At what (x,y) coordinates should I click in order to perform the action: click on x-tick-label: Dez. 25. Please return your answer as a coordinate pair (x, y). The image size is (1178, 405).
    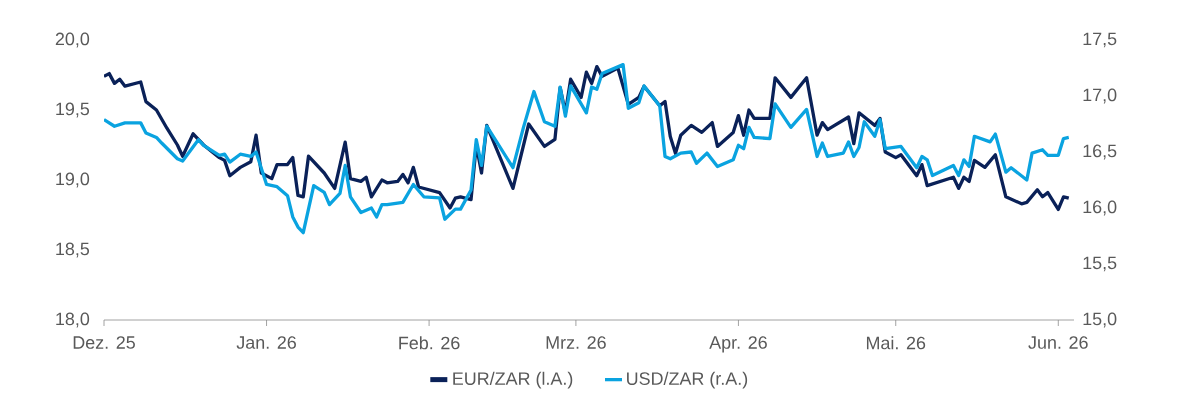
    Looking at the image, I should click on (104, 342).